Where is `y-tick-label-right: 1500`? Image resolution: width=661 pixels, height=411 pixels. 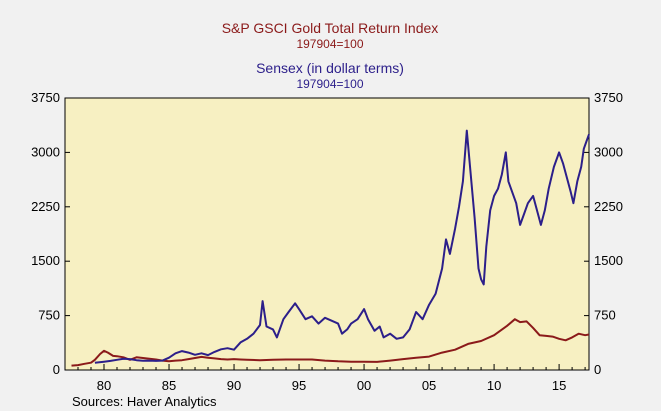
y-tick-label-right: 1500 is located at coordinates (608, 260).